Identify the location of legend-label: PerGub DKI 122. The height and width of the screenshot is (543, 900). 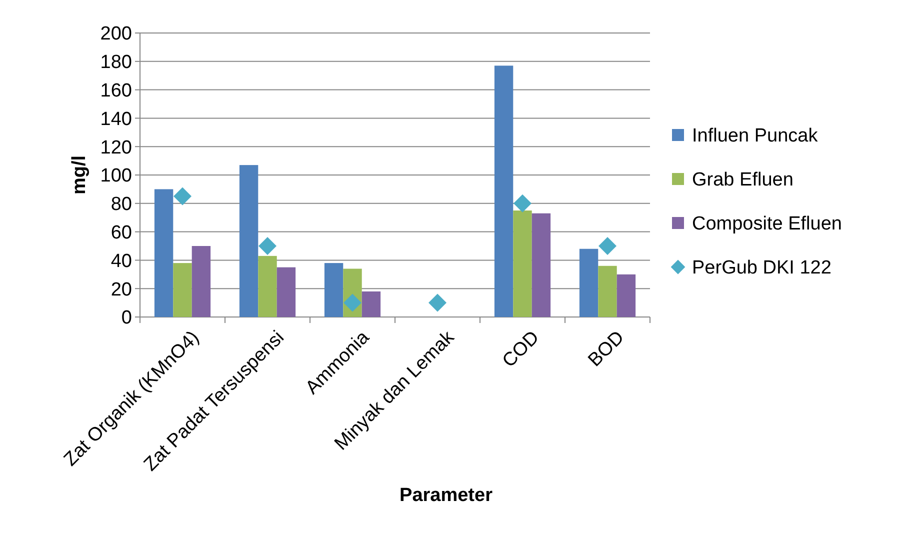
(762, 268).